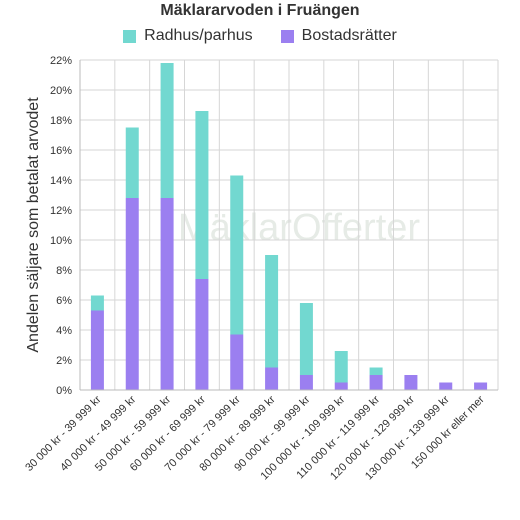 This screenshot has width=520, height=520. What do you see at coordinates (198, 35) in the screenshot?
I see `legend-label-radhus: Radhus/parhus` at bounding box center [198, 35].